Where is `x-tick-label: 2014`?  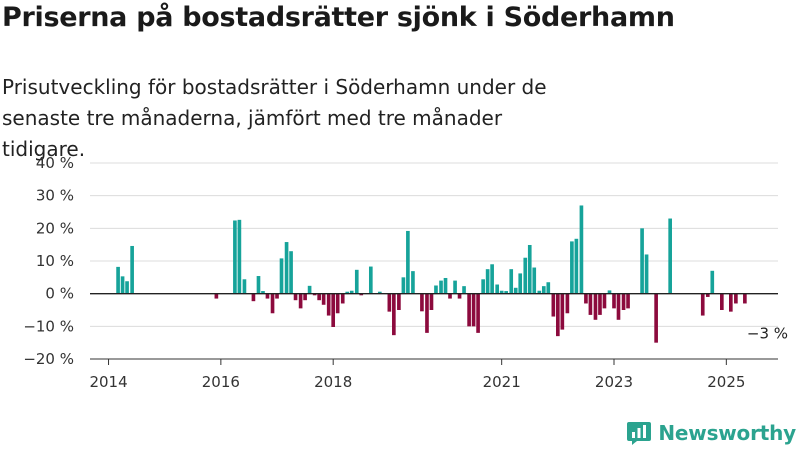
x-tick-label: 2014 is located at coordinates (108, 382).